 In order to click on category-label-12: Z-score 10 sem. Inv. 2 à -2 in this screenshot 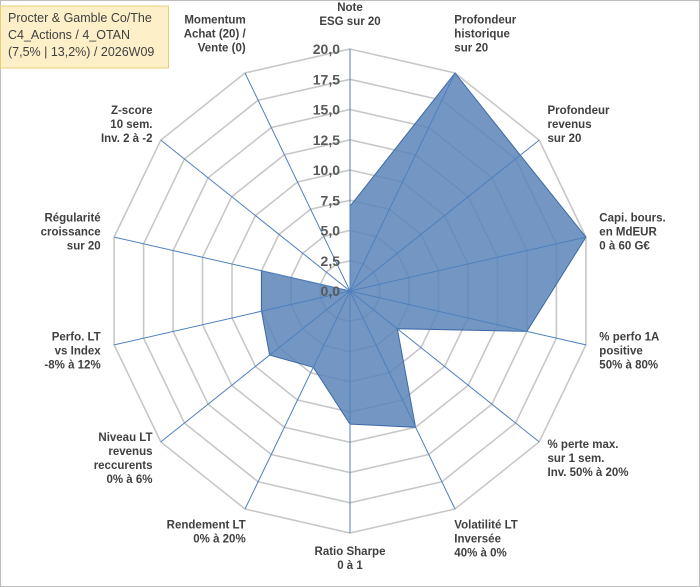, I will do `click(127, 125)`.